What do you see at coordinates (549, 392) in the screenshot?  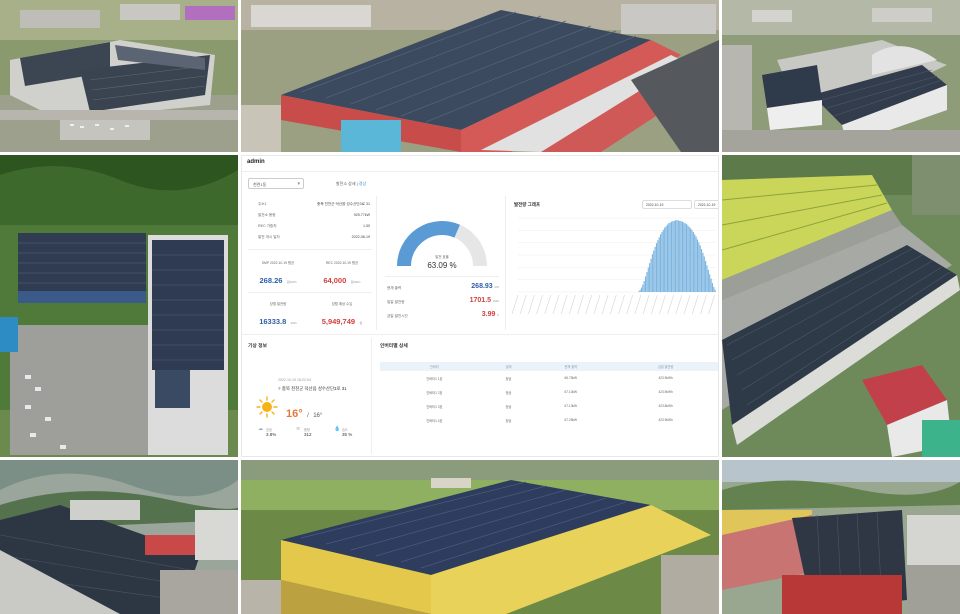 I see `table-row: 인버터1 2호 정상 67.10kW 423.9kWh` at bounding box center [549, 392].